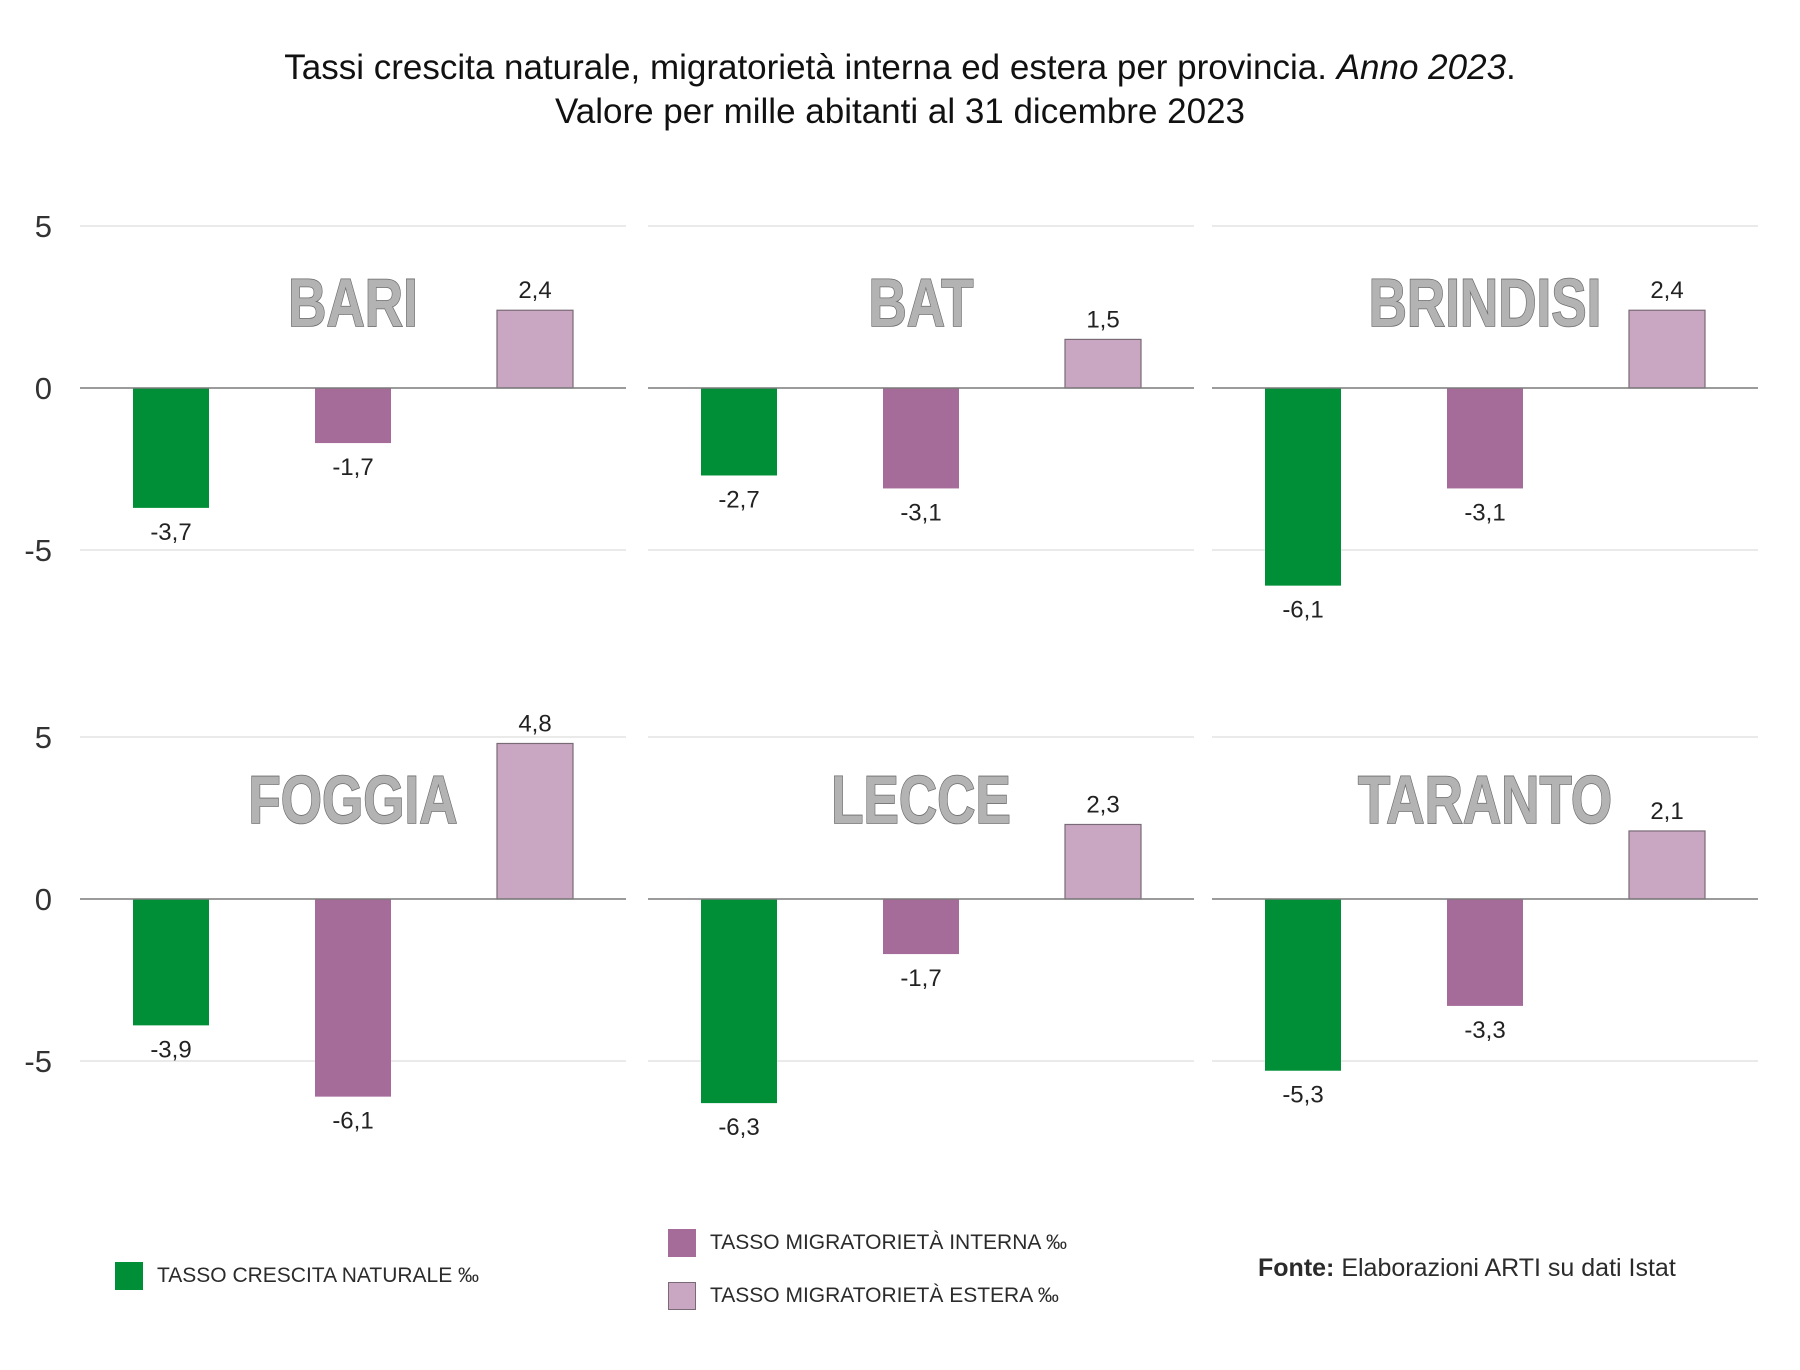  Describe the element at coordinates (1296, 1268) in the screenshot. I see `source-label: Fonte:` at that location.